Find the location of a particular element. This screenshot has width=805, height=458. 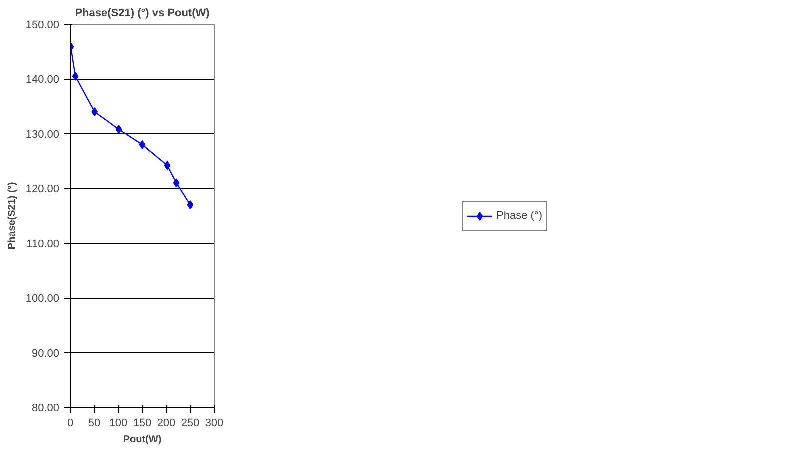

y-tick-label: 120.00 is located at coordinates (43, 190).